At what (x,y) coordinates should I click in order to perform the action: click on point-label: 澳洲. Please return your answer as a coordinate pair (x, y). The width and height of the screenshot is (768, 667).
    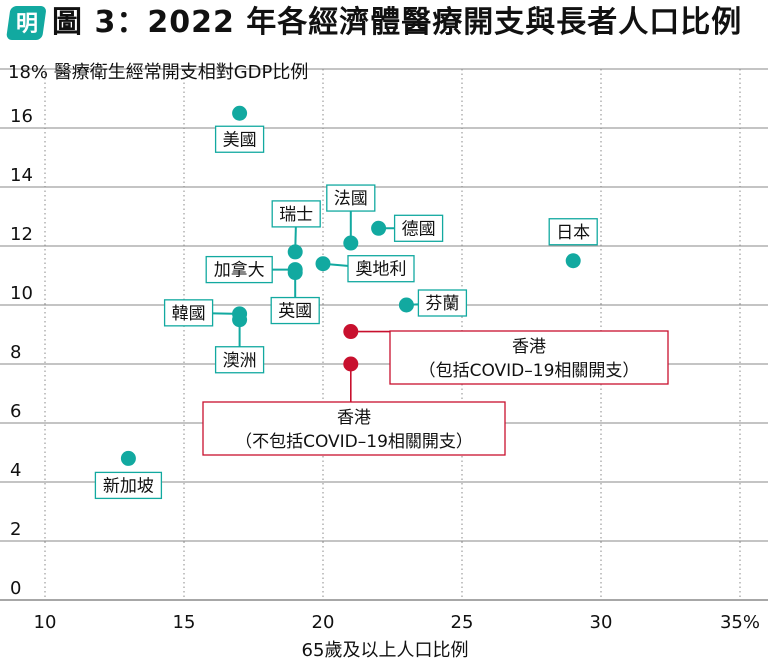
    Looking at the image, I should click on (240, 361).